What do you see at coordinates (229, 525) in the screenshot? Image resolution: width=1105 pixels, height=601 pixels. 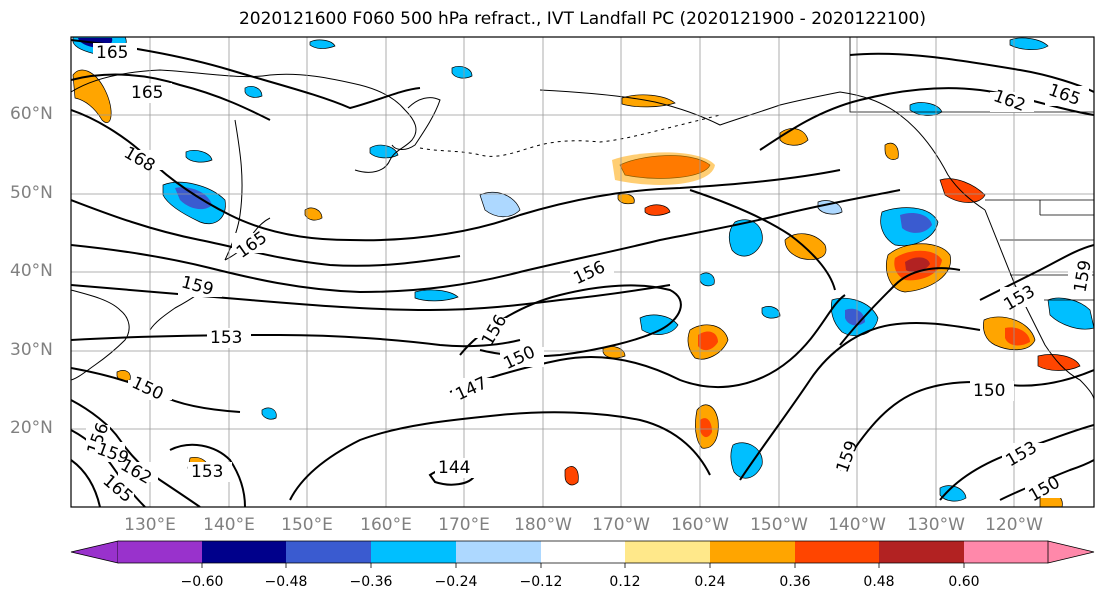 I see `lon-label: 140°E` at bounding box center [229, 525].